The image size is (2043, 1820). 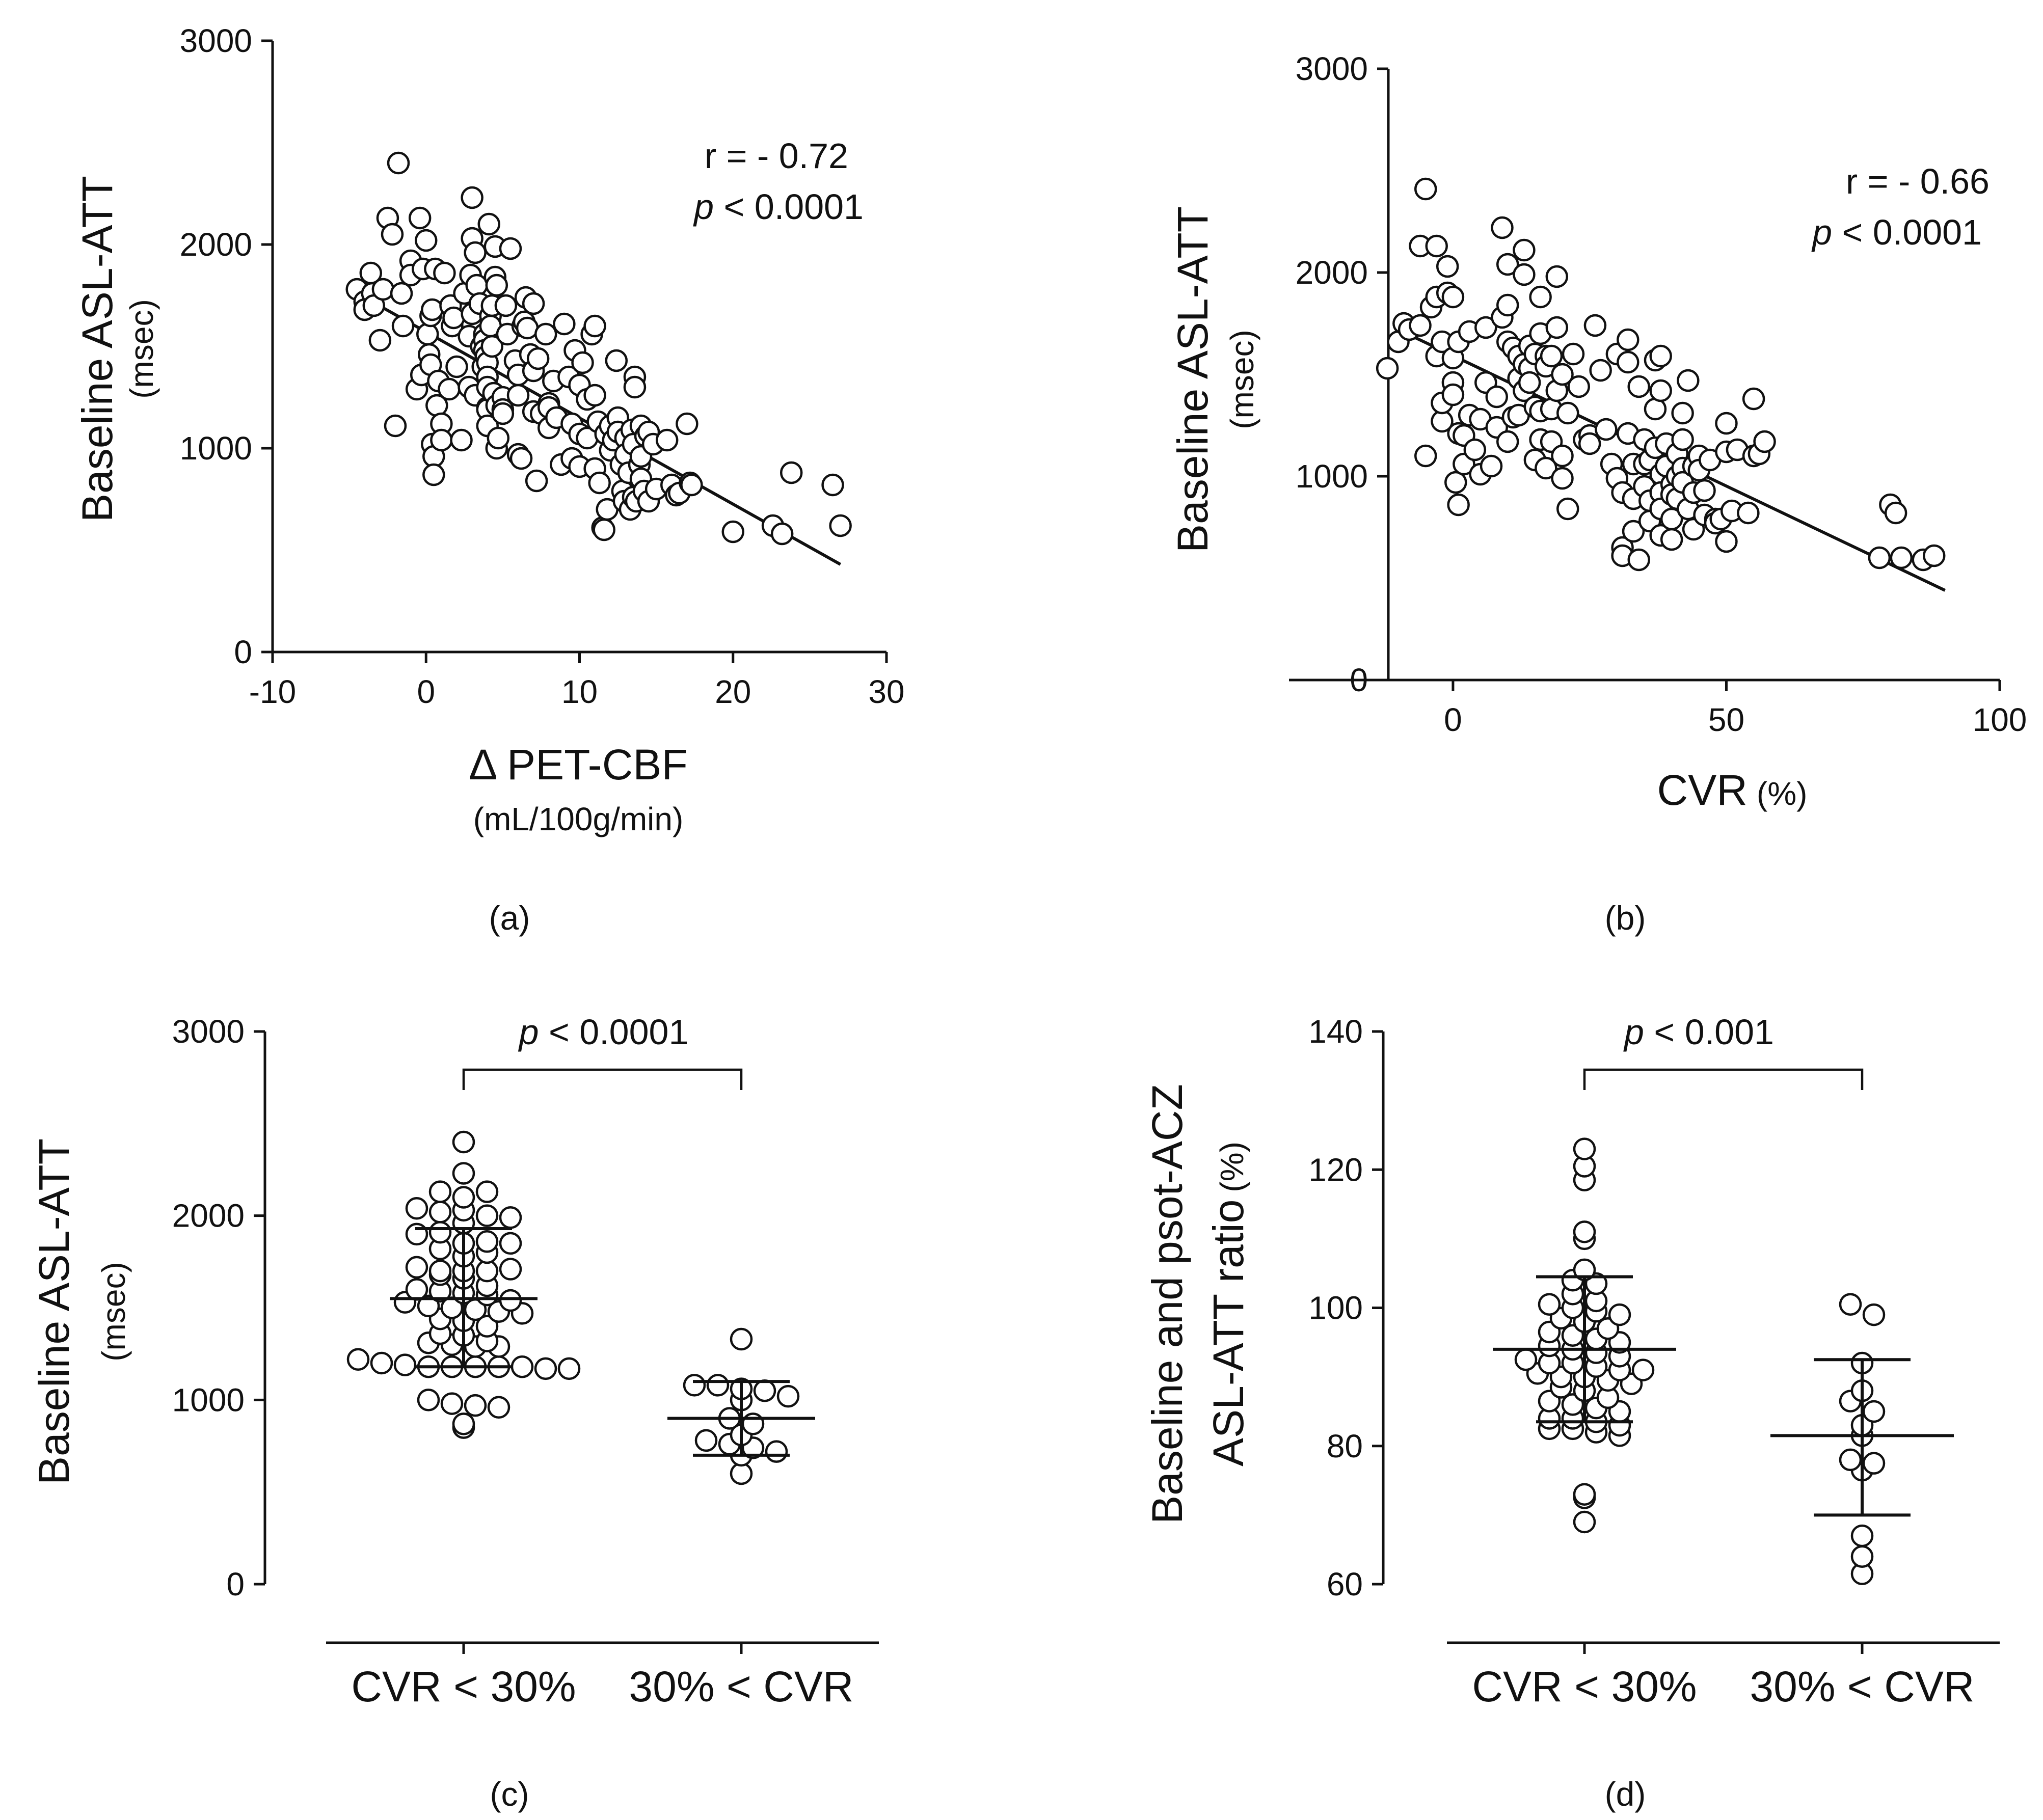 What do you see at coordinates (113, 1312) in the screenshot?
I see `panel-c-y-axis-unit: (msec)` at bounding box center [113, 1312].